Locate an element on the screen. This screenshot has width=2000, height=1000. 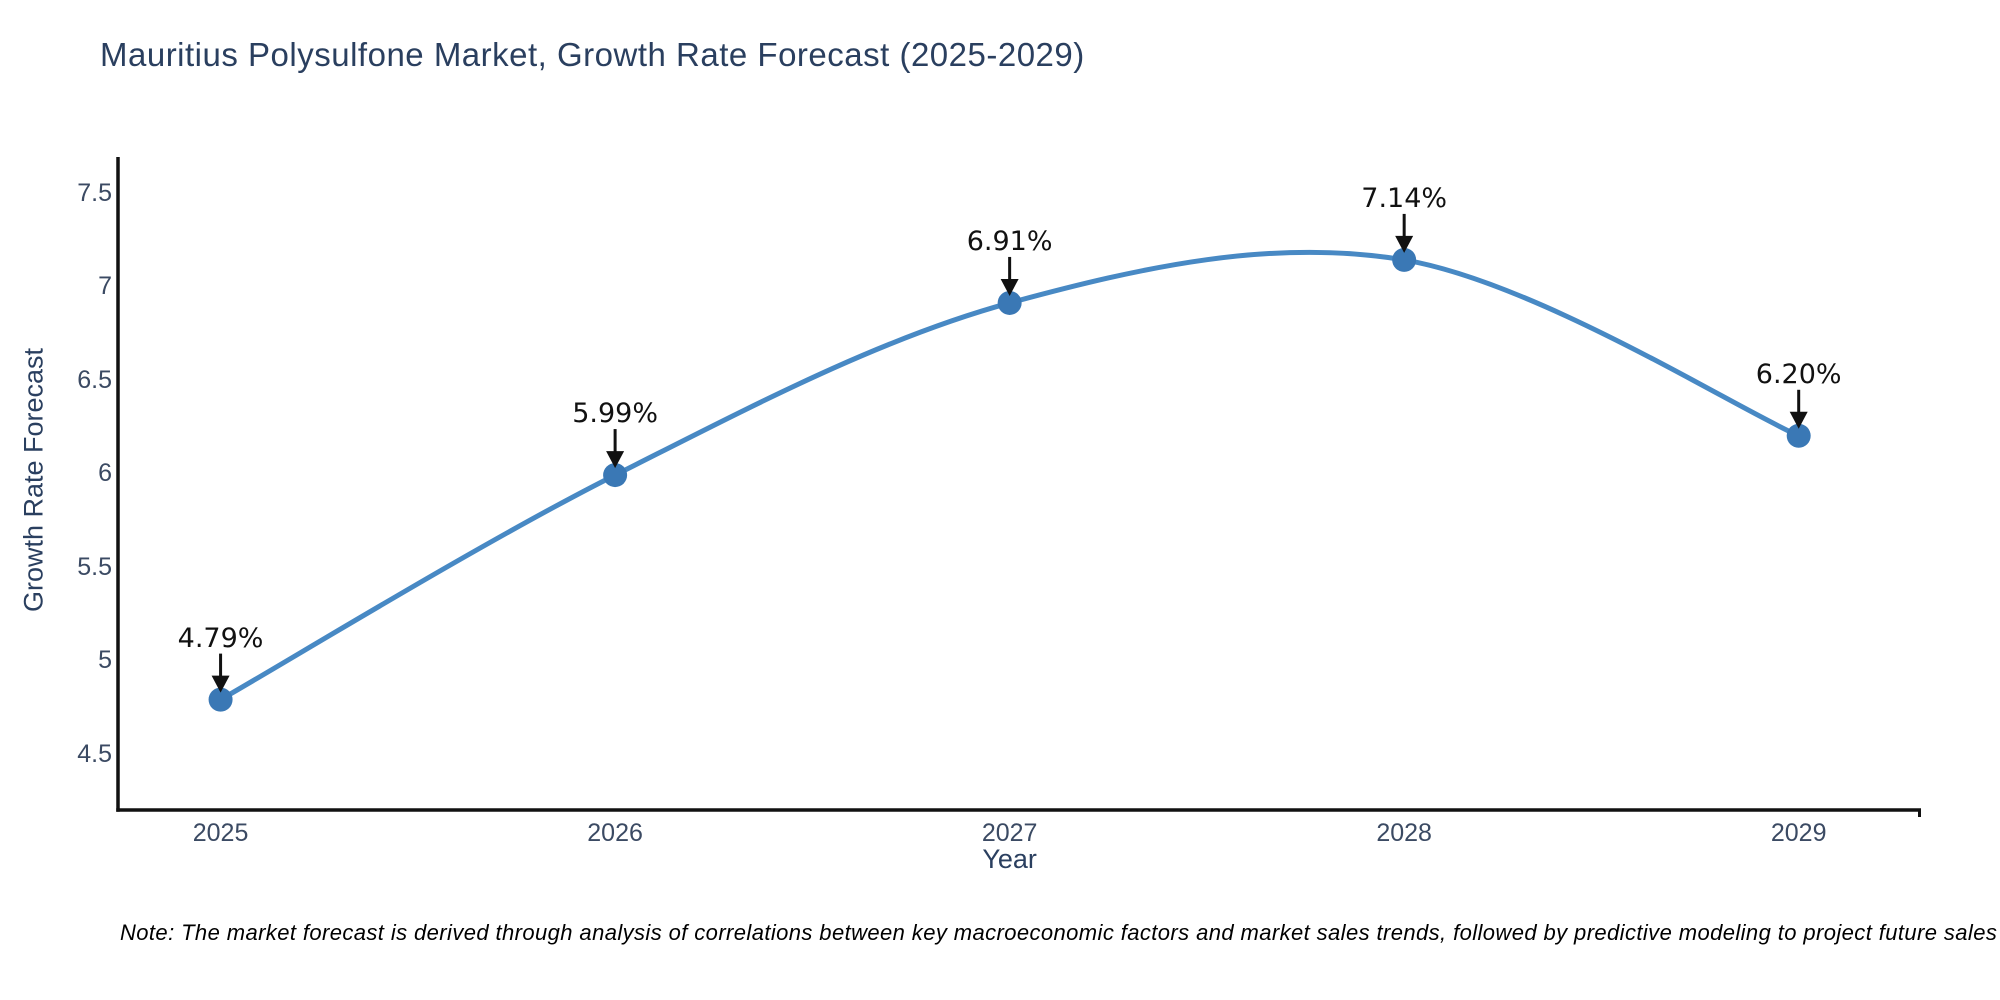
point-value-label: 4.79% is located at coordinates (220, 638).